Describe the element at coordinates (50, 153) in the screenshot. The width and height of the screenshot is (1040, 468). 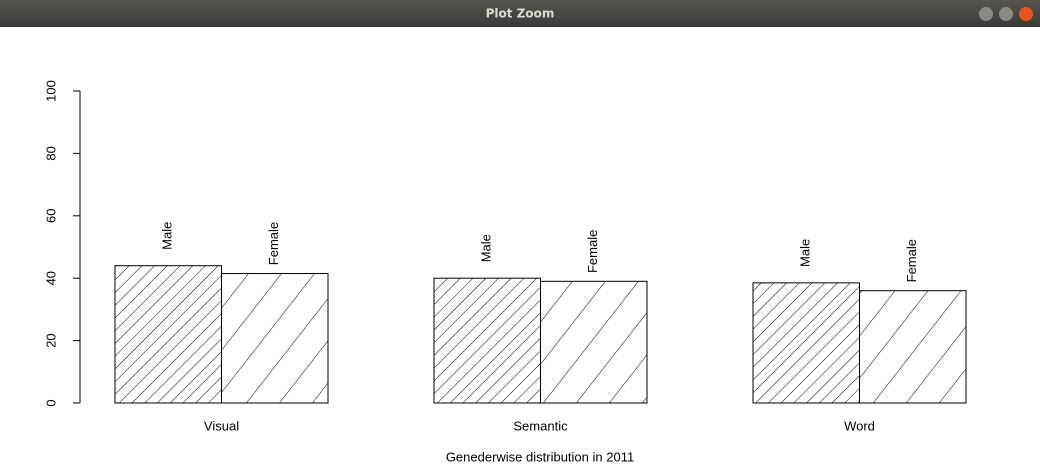
I see `y-tick-label: 80` at that location.